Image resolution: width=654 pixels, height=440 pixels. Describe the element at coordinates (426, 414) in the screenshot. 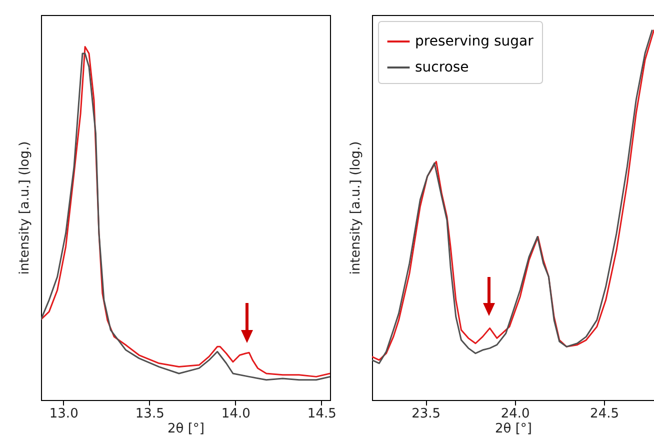

I see `x-tick-label: 23.5` at that location.